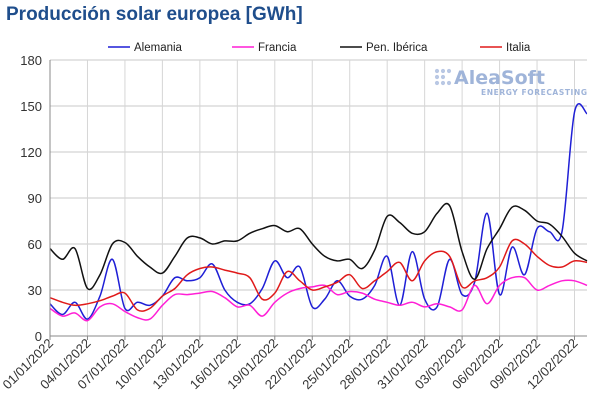  Describe the element at coordinates (35, 244) in the screenshot. I see `y-tick-label: 60` at that location.